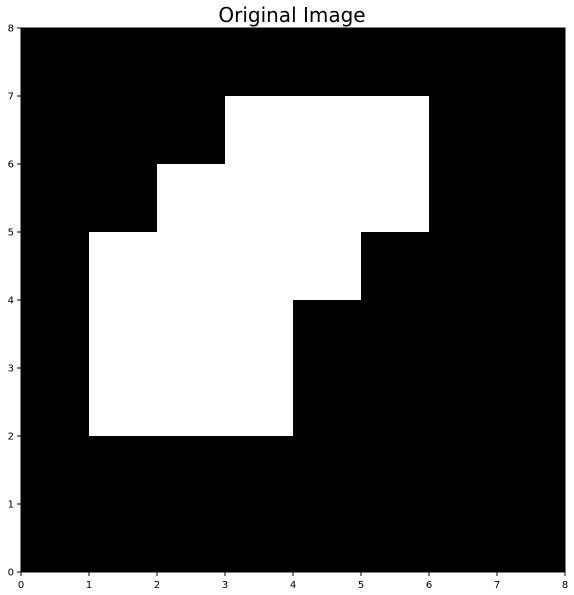 The image size is (574, 595). I want to click on x-tick-label: 1, so click(89, 585).